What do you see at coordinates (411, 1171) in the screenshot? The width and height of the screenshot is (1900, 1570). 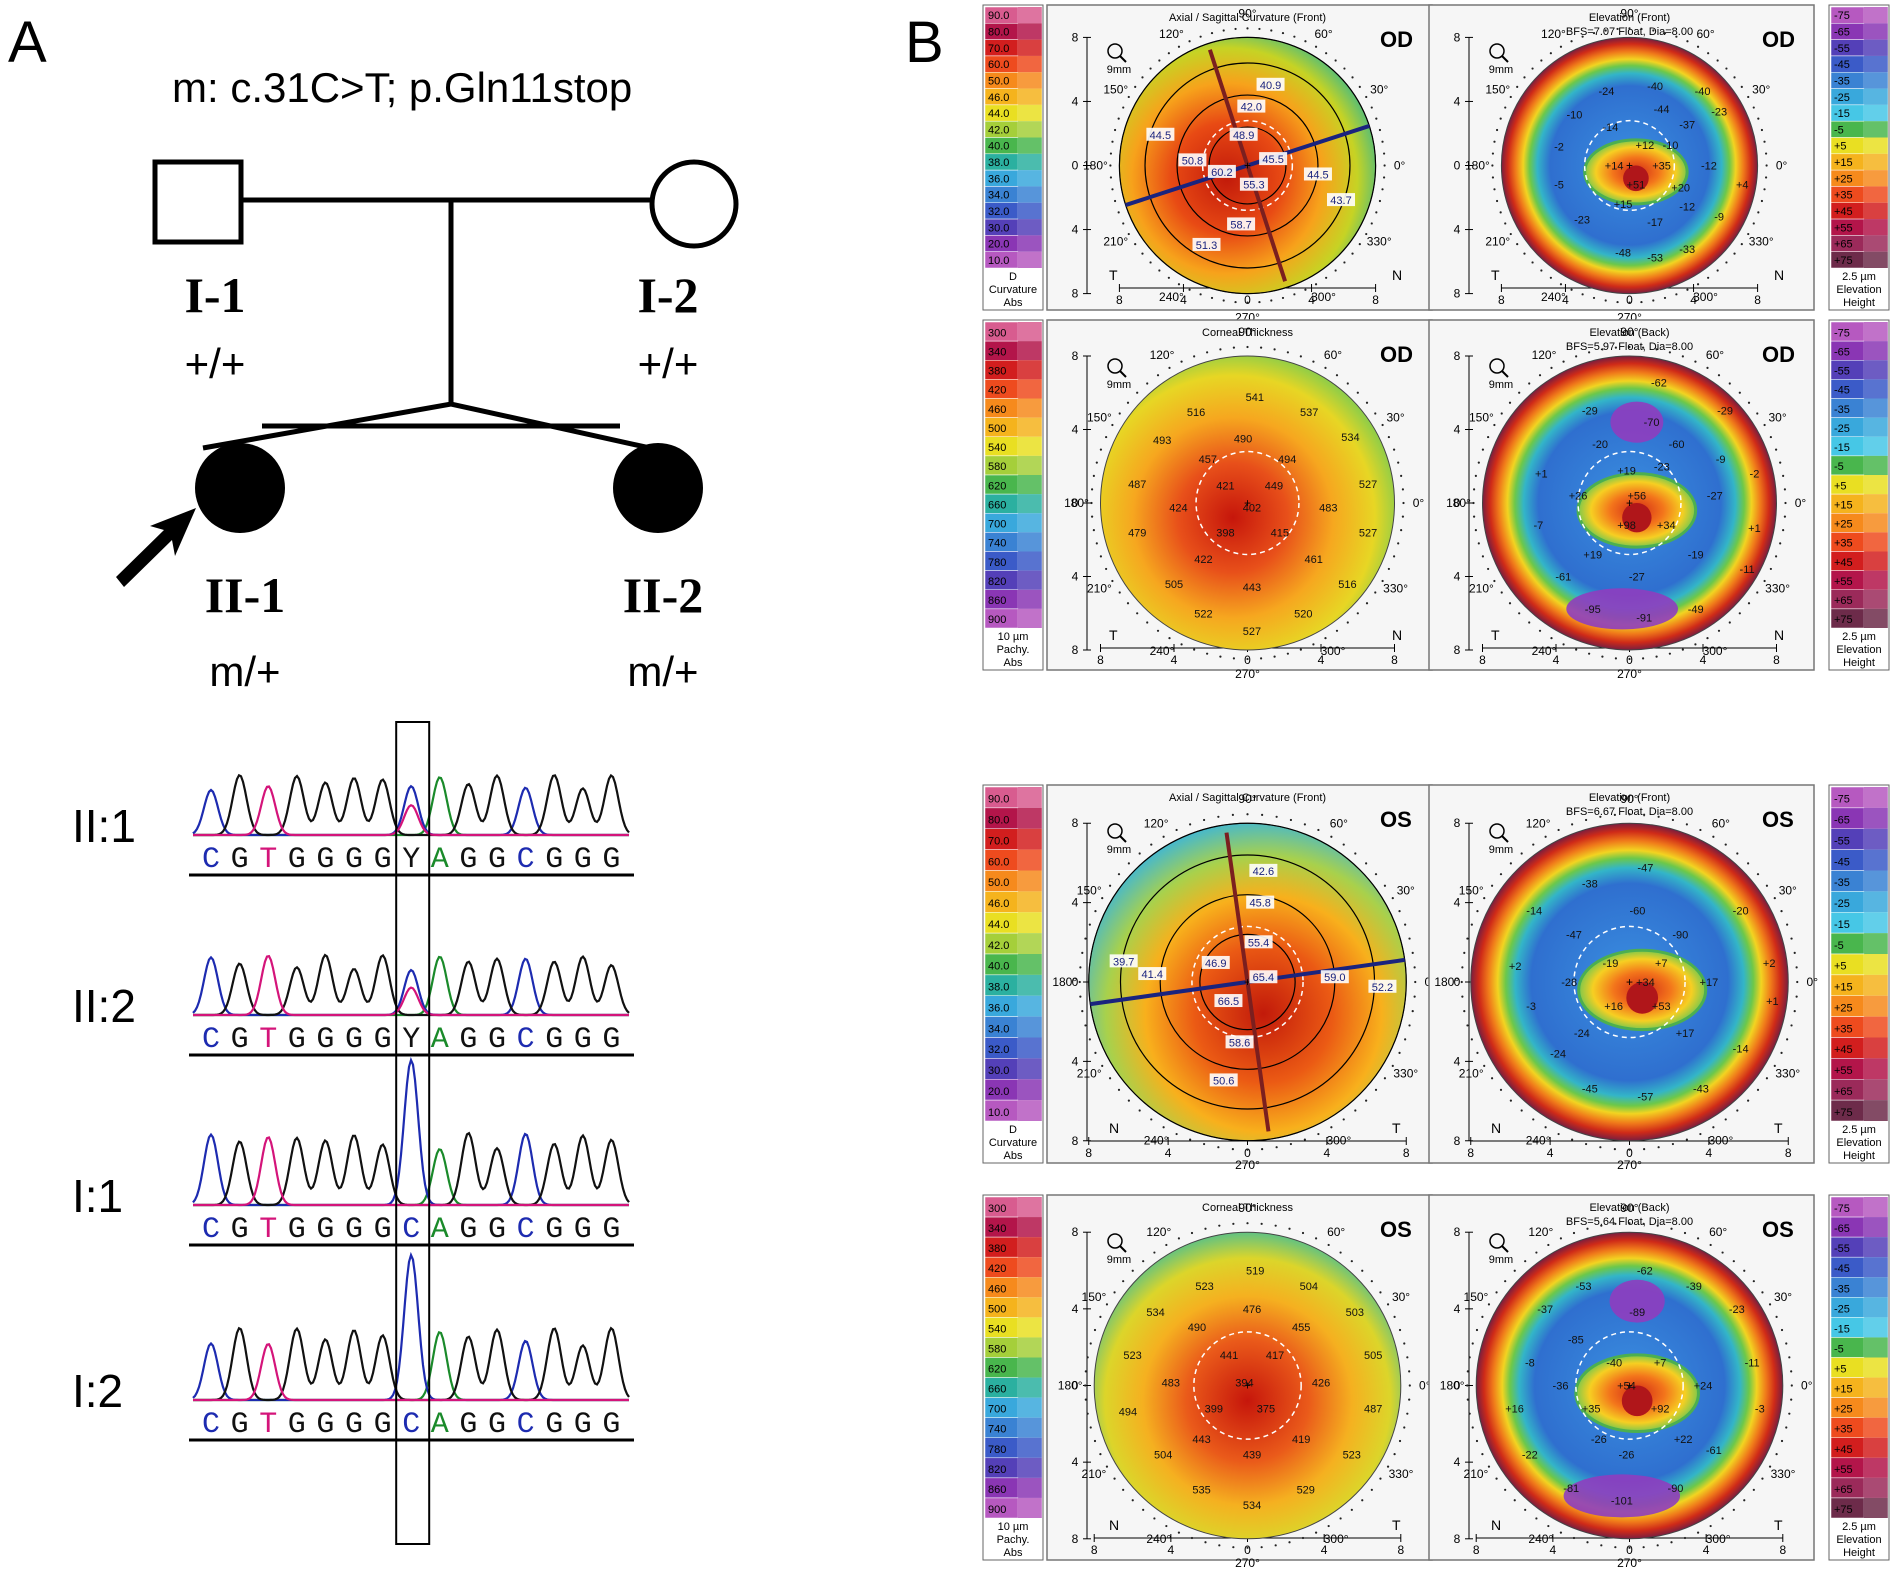 I see `trace-T-signal` at bounding box center [411, 1171].